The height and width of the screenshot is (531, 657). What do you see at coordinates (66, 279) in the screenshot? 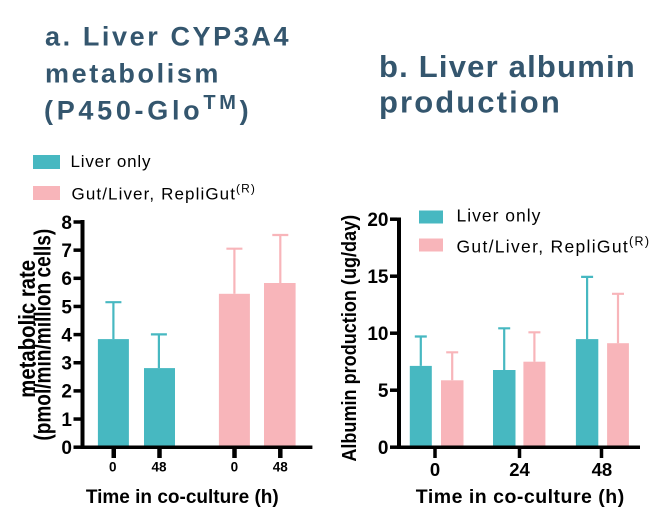
I see `svg-text: 6` at bounding box center [66, 279].